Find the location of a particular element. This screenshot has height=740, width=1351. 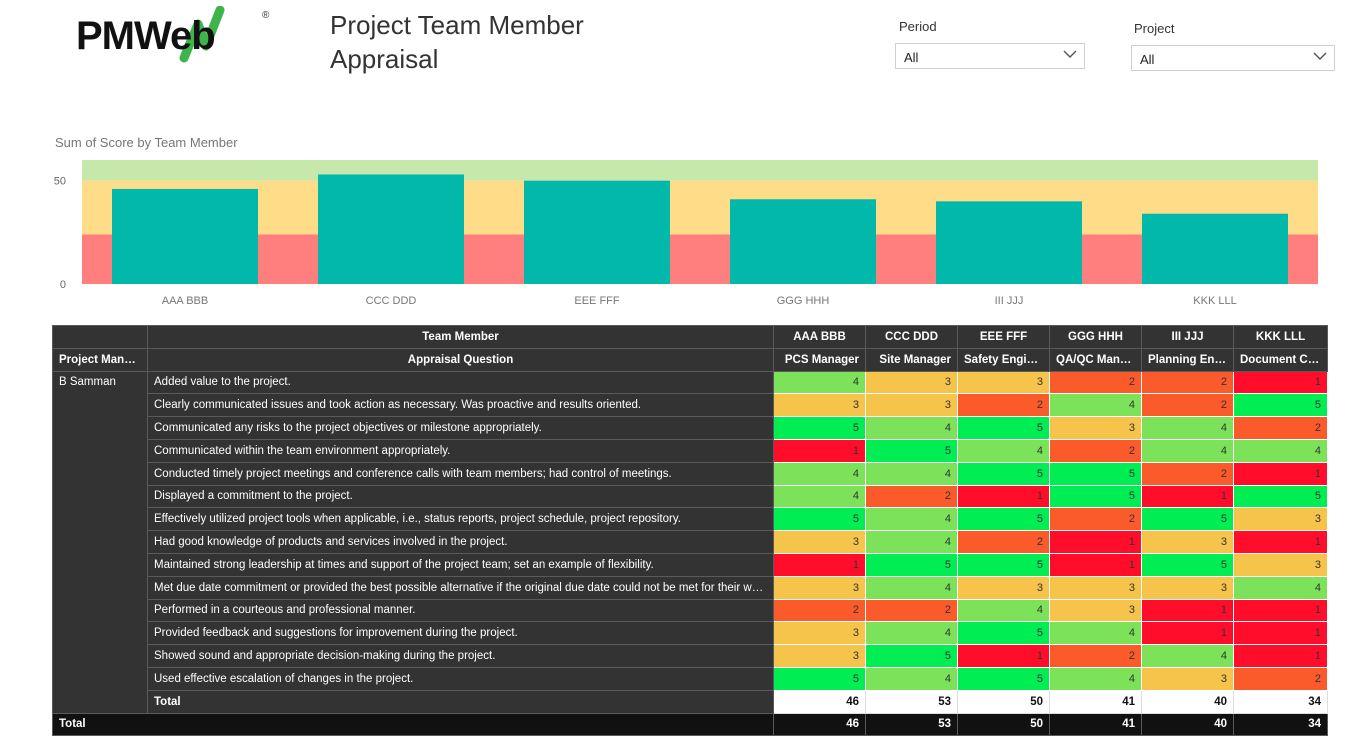

subtotal-cell: 46 is located at coordinates (819, 701).